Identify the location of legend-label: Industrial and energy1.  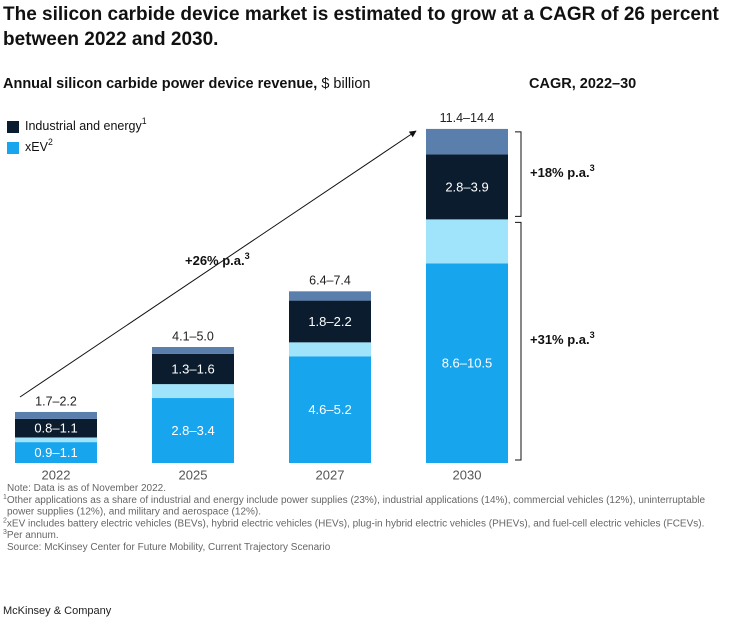
(86, 124).